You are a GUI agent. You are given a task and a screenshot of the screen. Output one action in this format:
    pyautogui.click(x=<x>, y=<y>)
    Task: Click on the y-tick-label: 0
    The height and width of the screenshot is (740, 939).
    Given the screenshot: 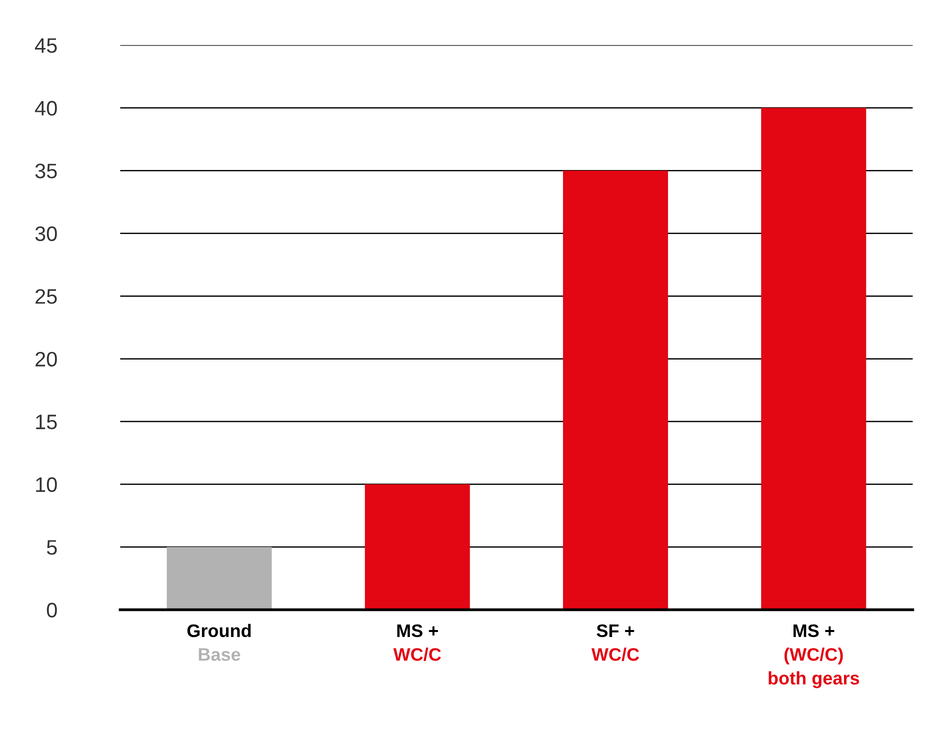 What is the action you would take?
    pyautogui.click(x=51, y=610)
    